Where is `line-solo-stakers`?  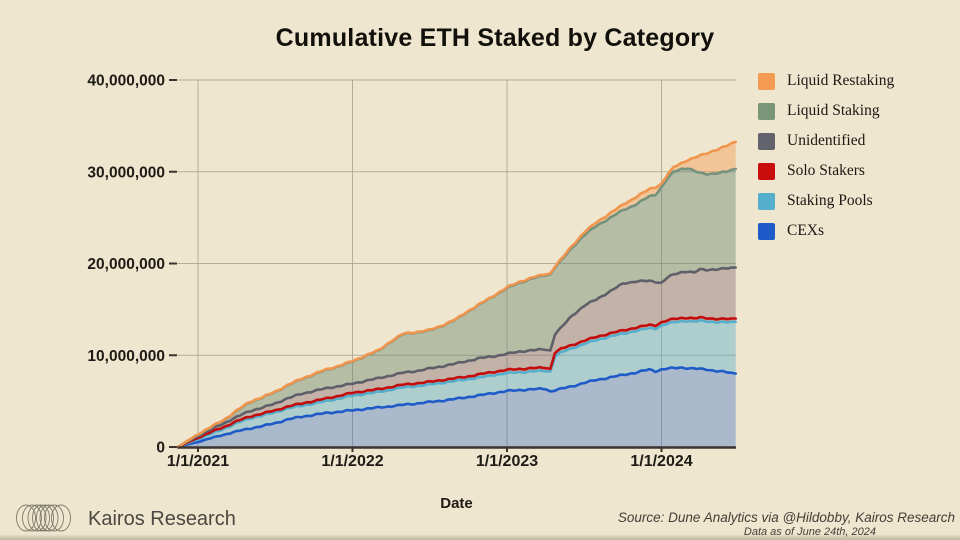 line-solo-stakers is located at coordinates (456, 382).